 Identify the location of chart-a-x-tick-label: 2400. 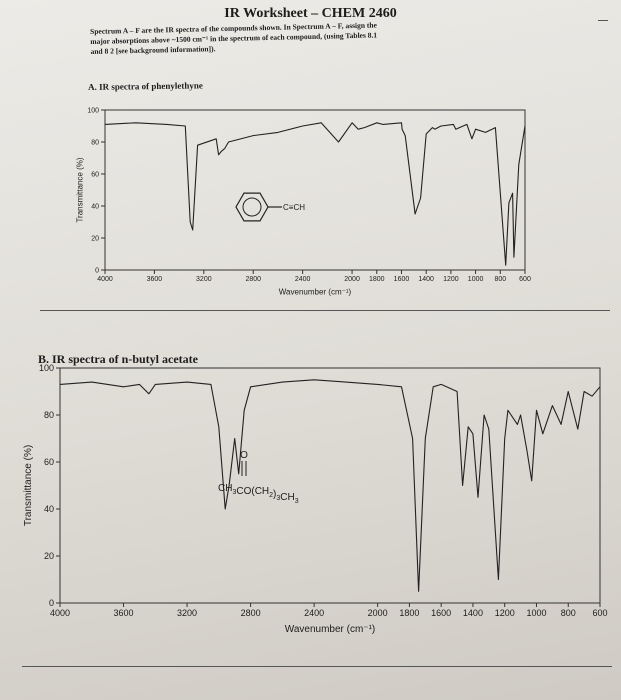
(303, 279).